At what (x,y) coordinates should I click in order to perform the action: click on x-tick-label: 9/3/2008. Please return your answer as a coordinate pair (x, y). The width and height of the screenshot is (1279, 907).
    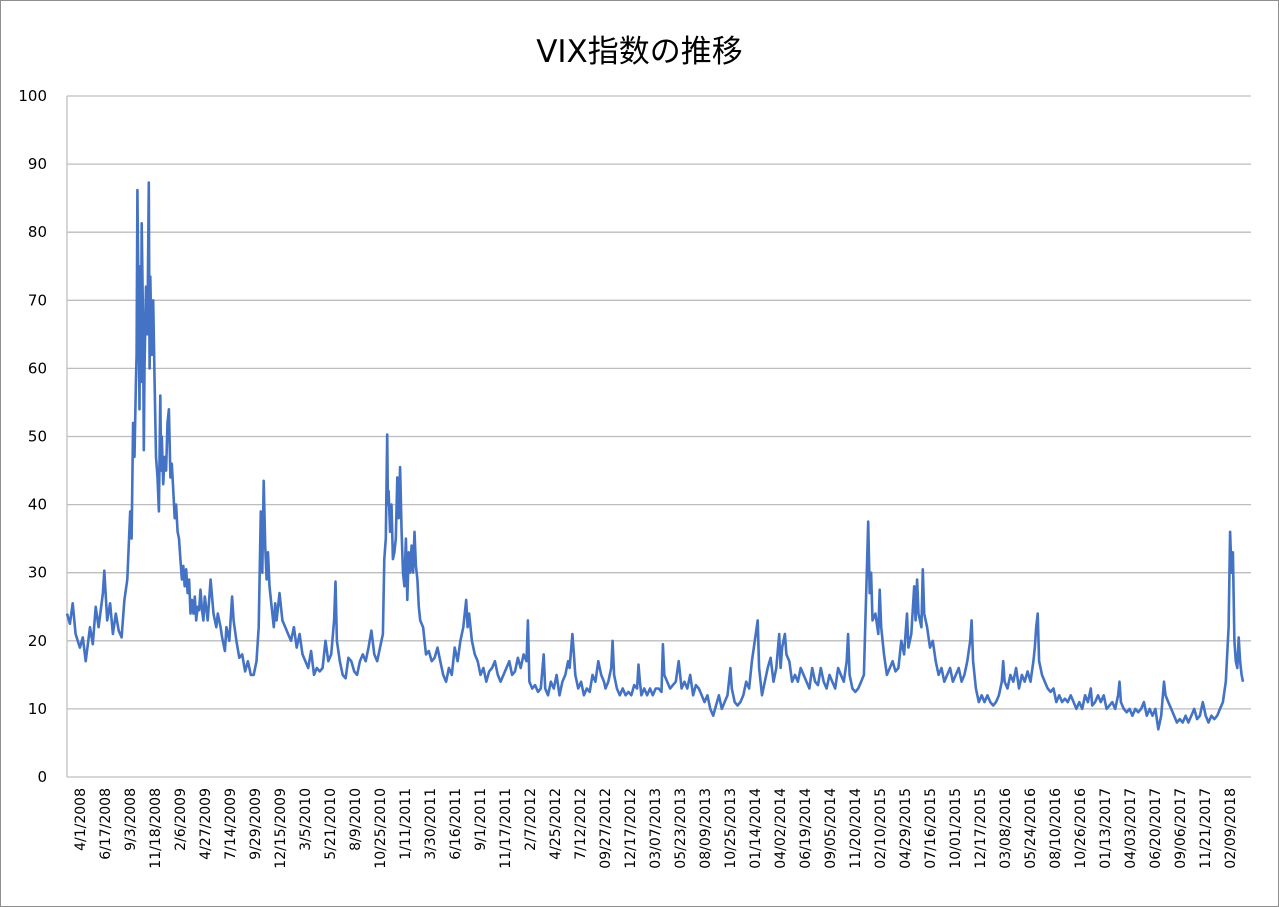
    Looking at the image, I should click on (131, 819).